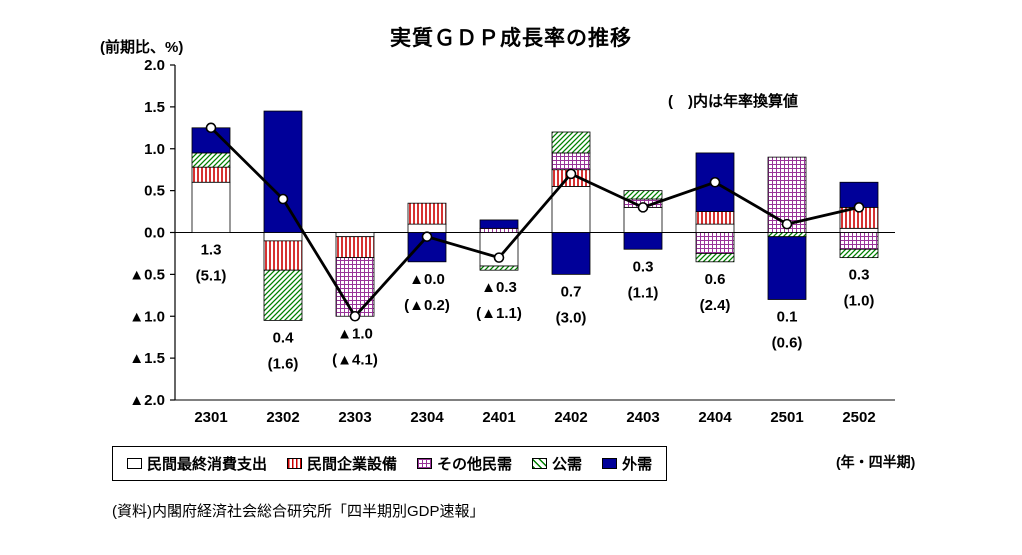  Describe the element at coordinates (427, 305) in the screenshot. I see `svg-text: (▲0.2)` at that location.